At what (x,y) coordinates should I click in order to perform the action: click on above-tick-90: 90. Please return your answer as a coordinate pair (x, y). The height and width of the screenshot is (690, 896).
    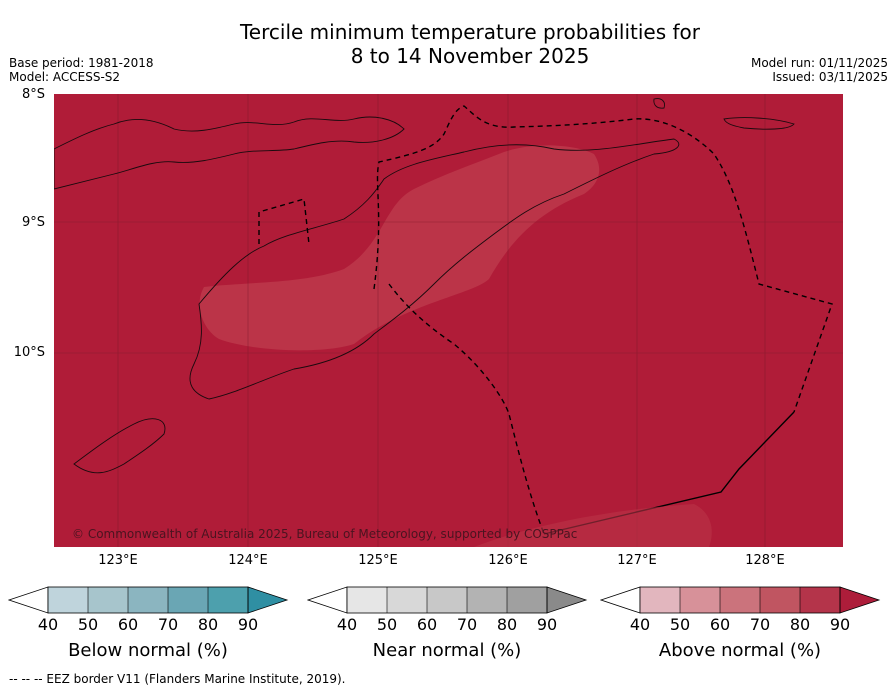
    Looking at the image, I should click on (840, 624).